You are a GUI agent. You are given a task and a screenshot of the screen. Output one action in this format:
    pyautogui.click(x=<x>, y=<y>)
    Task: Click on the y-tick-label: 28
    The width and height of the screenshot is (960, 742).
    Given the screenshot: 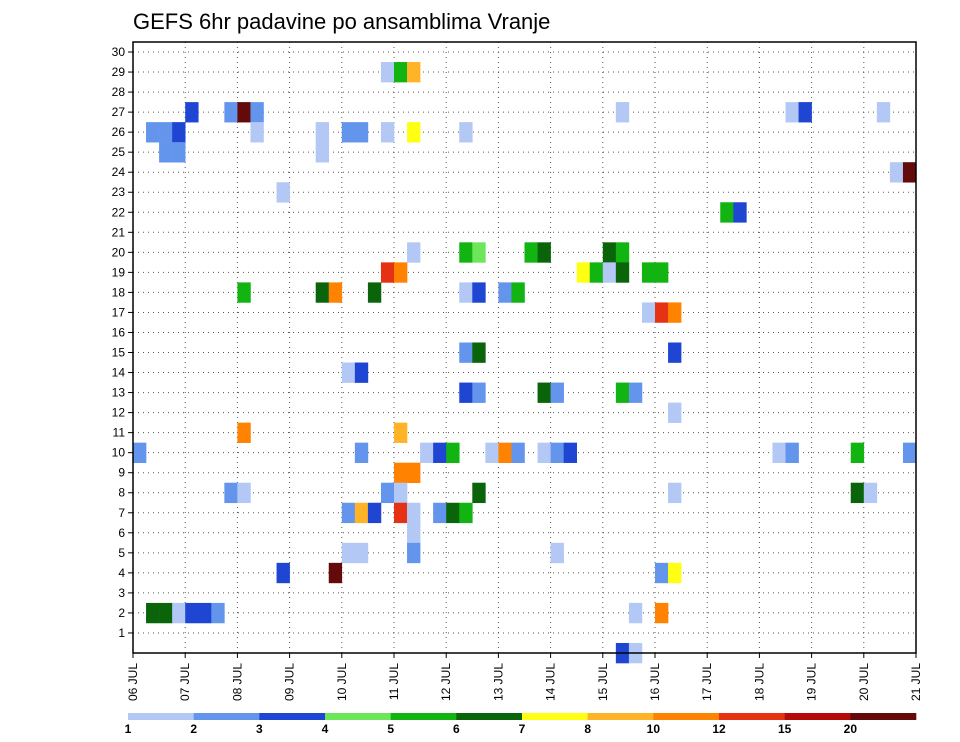 What is the action you would take?
    pyautogui.click(x=119, y=92)
    